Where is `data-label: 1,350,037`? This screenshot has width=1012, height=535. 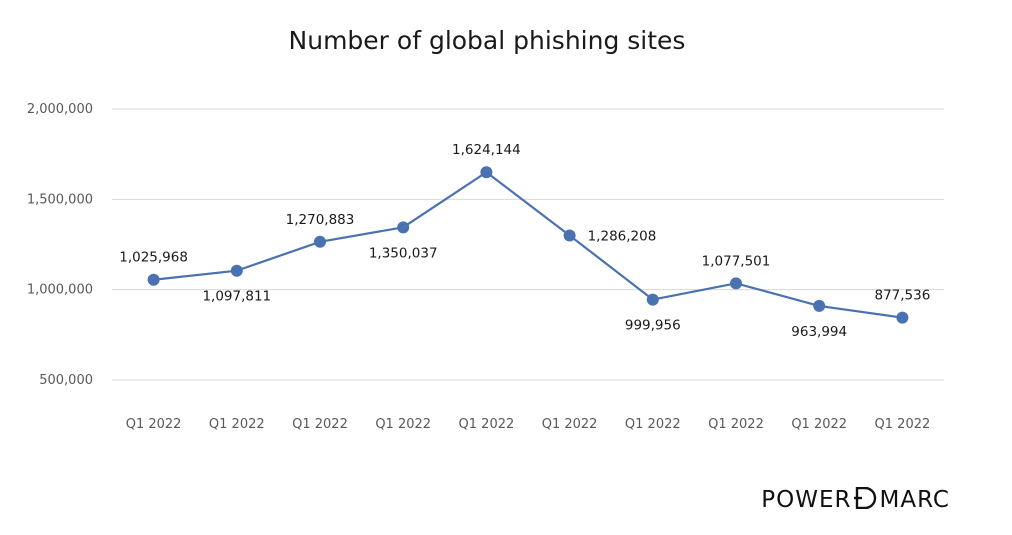 data-label: 1,350,037 is located at coordinates (403, 253).